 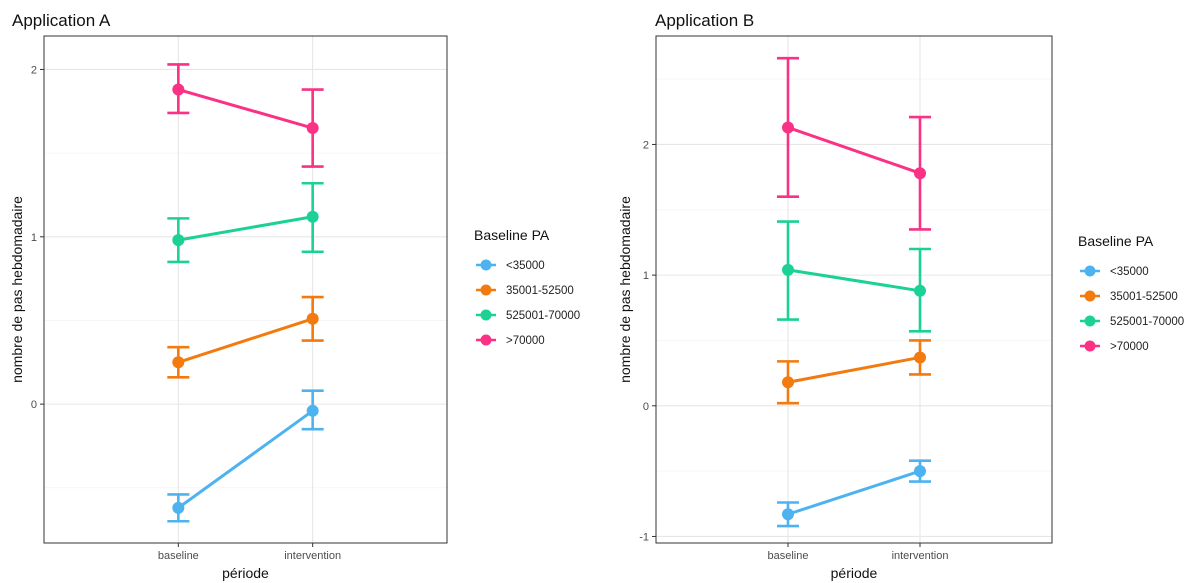 I want to click on chart-title: Application B, so click(x=704, y=20).